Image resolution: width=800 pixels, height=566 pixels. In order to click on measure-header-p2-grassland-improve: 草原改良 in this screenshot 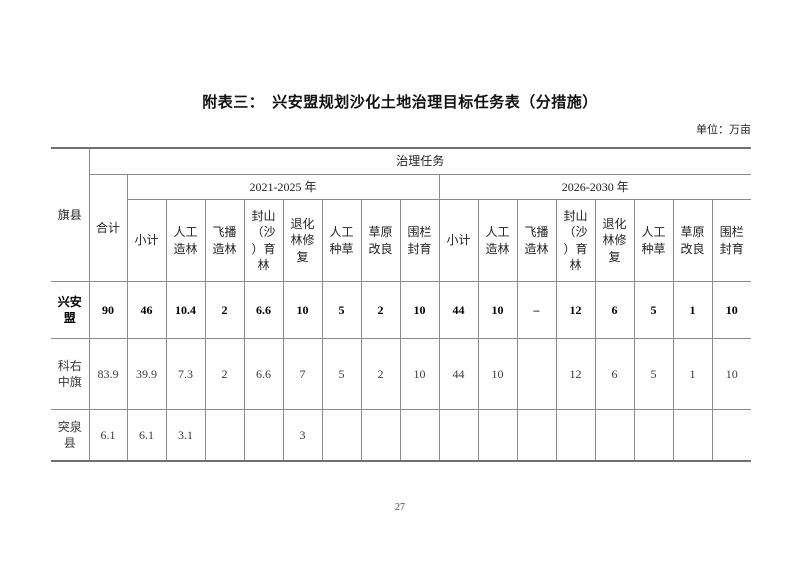, I will do `click(692, 240)`.